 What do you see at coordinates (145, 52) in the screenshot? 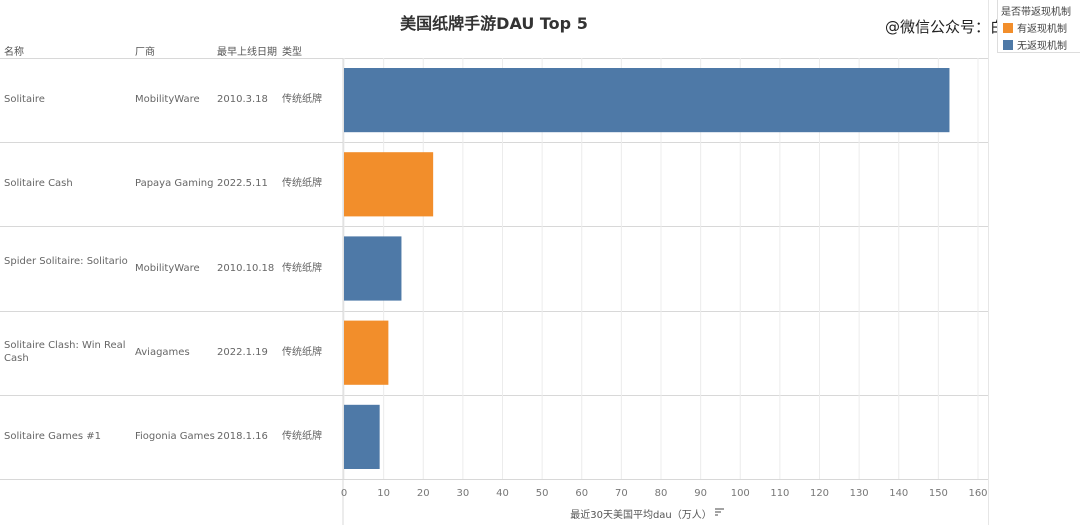
I see `column-header-vendor: 厂商` at bounding box center [145, 52].